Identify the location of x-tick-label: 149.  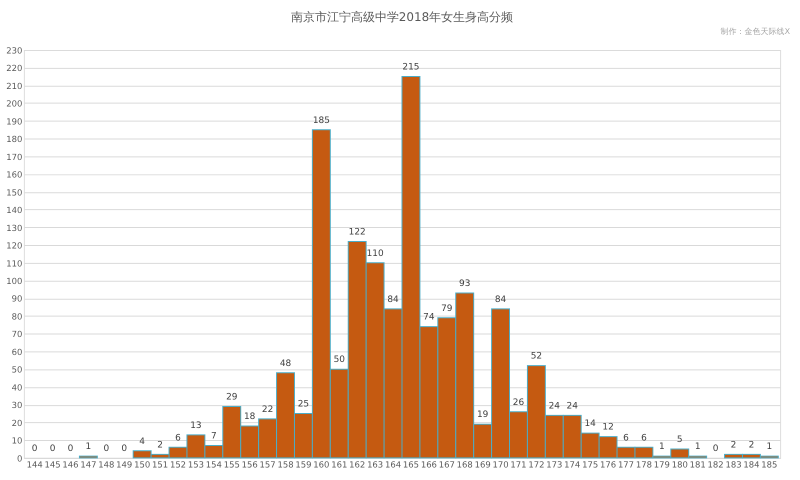
(124, 464).